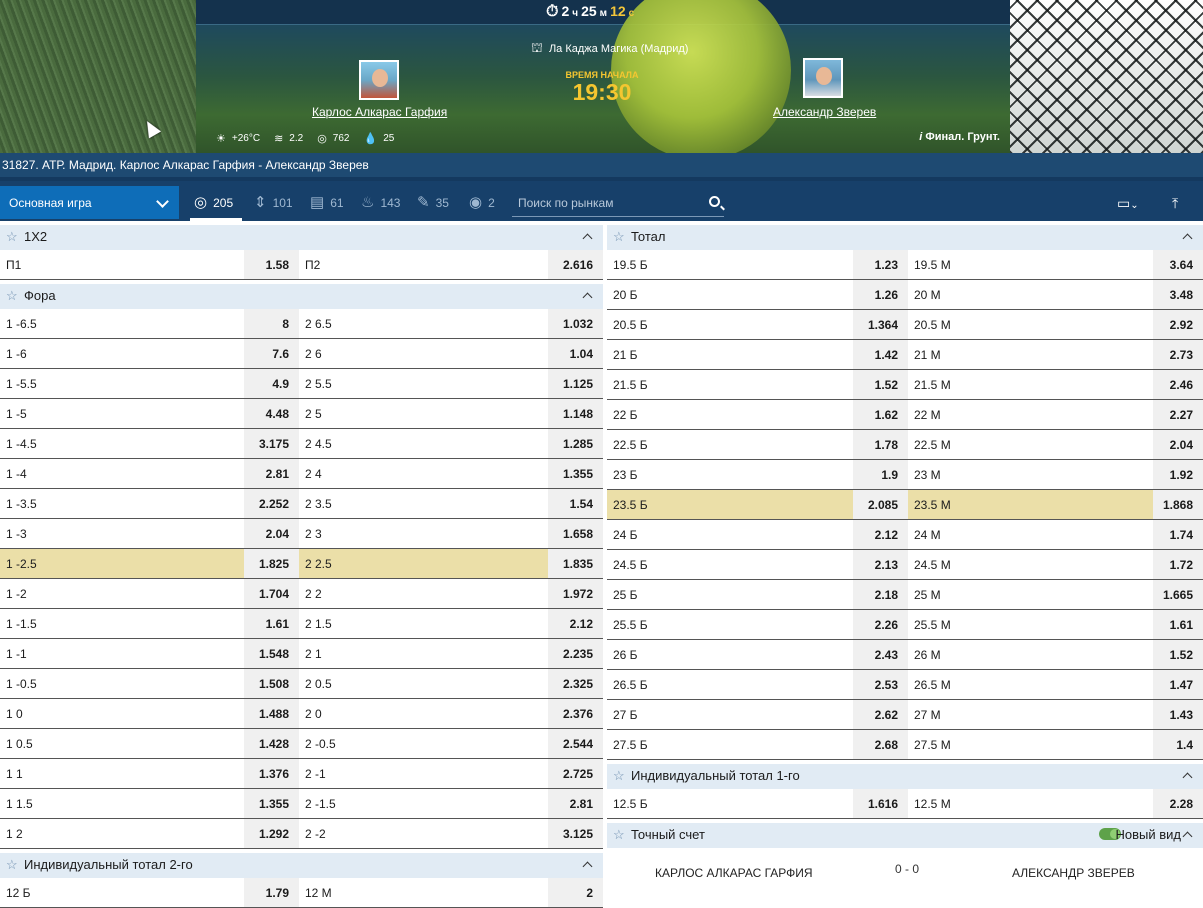  I want to click on odds-button: 1.54, so click(575, 503).